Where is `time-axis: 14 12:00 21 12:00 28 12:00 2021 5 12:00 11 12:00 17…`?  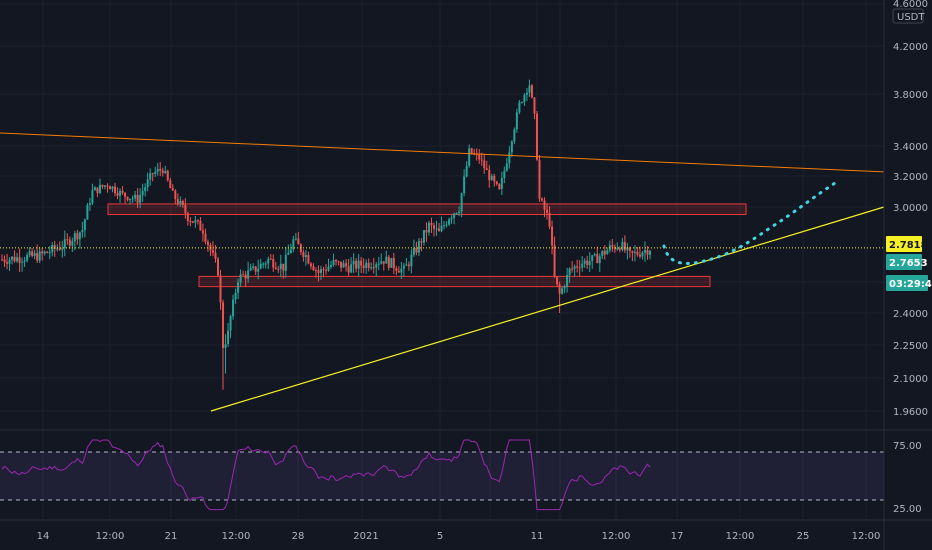
time-axis: 14 12:00 21 12:00 28 12:00 2021 5 12:00 11 12:00 17… is located at coordinates (466, 530).